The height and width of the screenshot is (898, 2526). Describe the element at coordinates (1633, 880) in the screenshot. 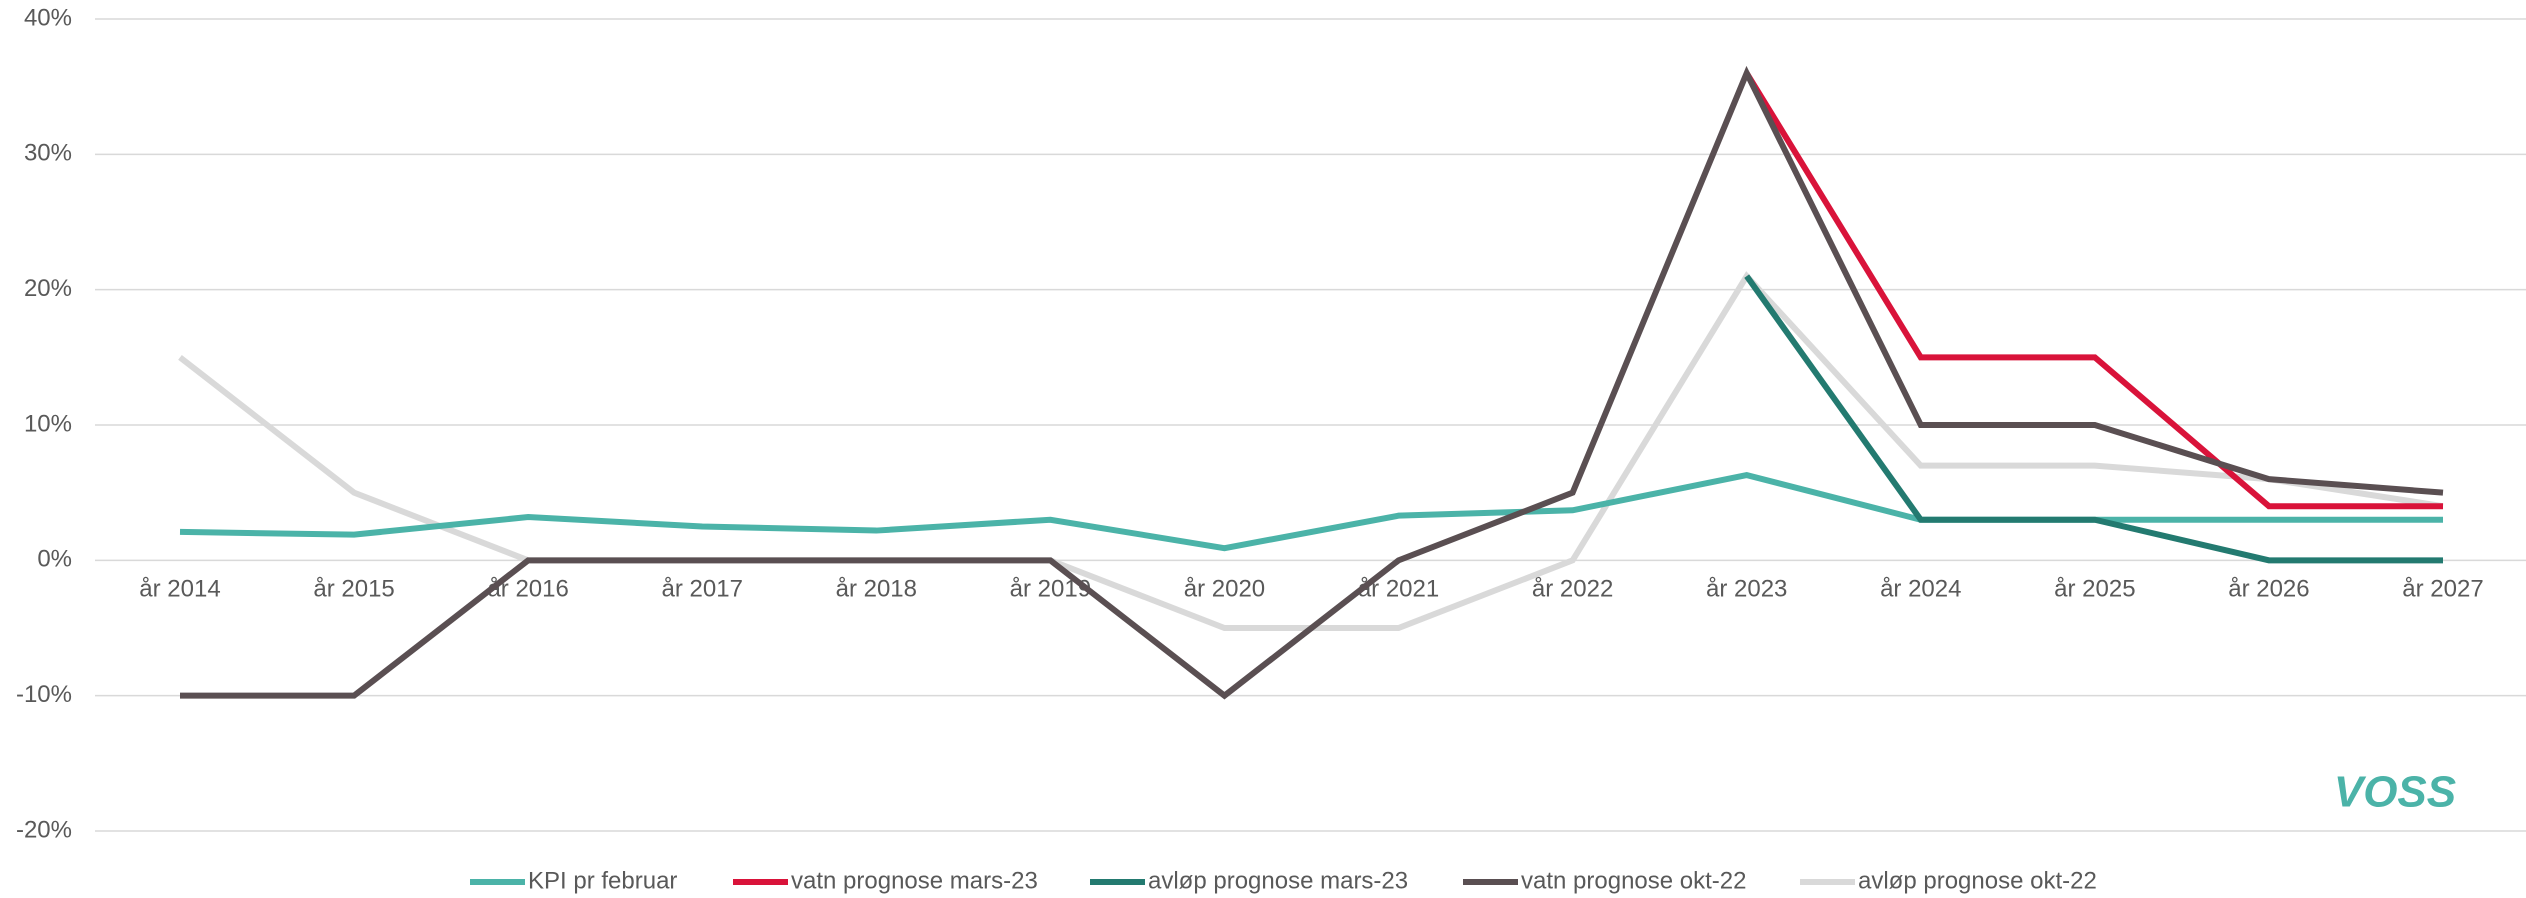

I see `legend-label: vatn prognose okt-22` at that location.